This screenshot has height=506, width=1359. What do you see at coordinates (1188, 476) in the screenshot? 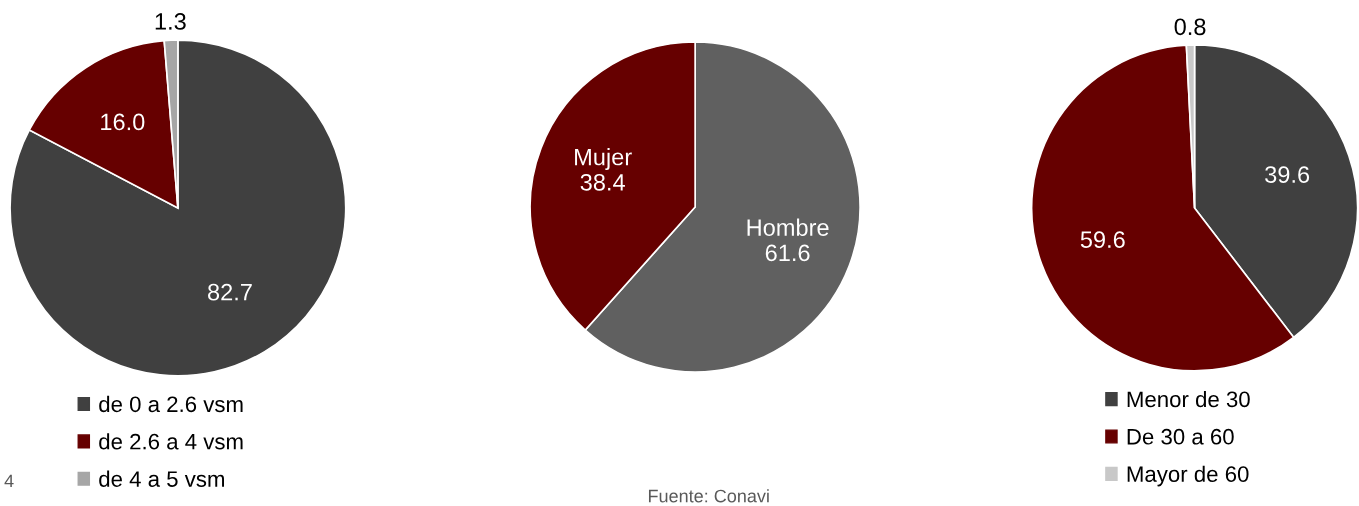
I see `legend-label: Mayor de 60` at bounding box center [1188, 476].